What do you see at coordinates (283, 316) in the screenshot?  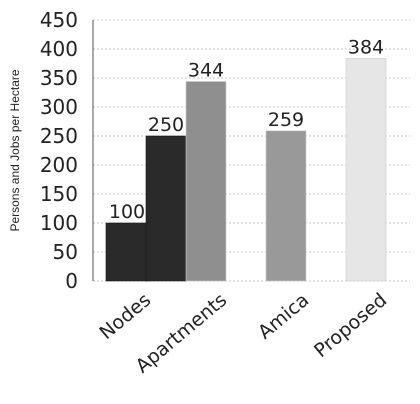 I see `category-label-amica: Amica` at bounding box center [283, 316].